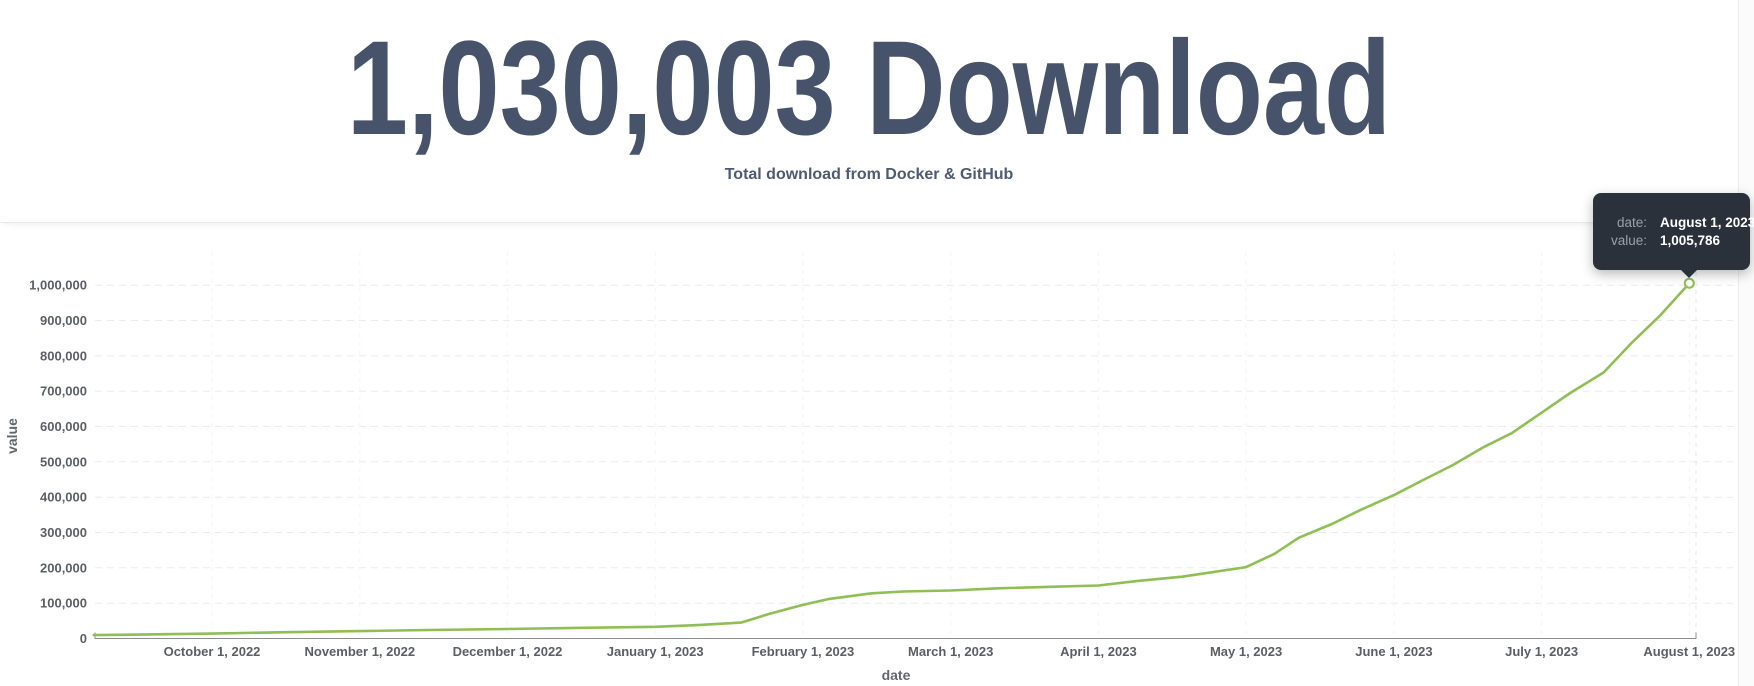 This screenshot has width=1754, height=686. I want to click on x-axis-title: date, so click(896, 675).